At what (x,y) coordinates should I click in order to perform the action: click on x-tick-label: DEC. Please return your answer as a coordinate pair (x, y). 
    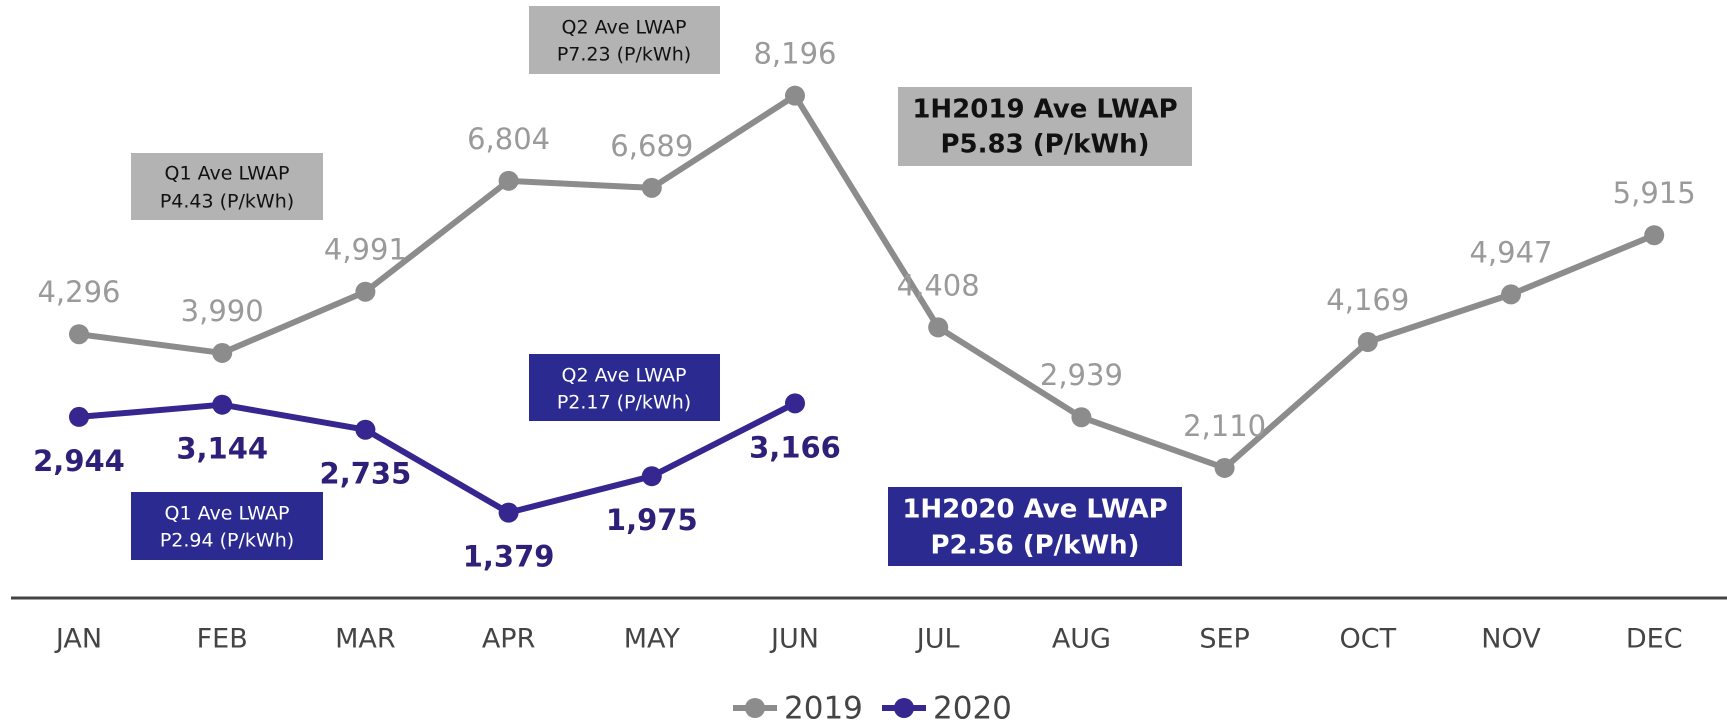
    Looking at the image, I should click on (1654, 639).